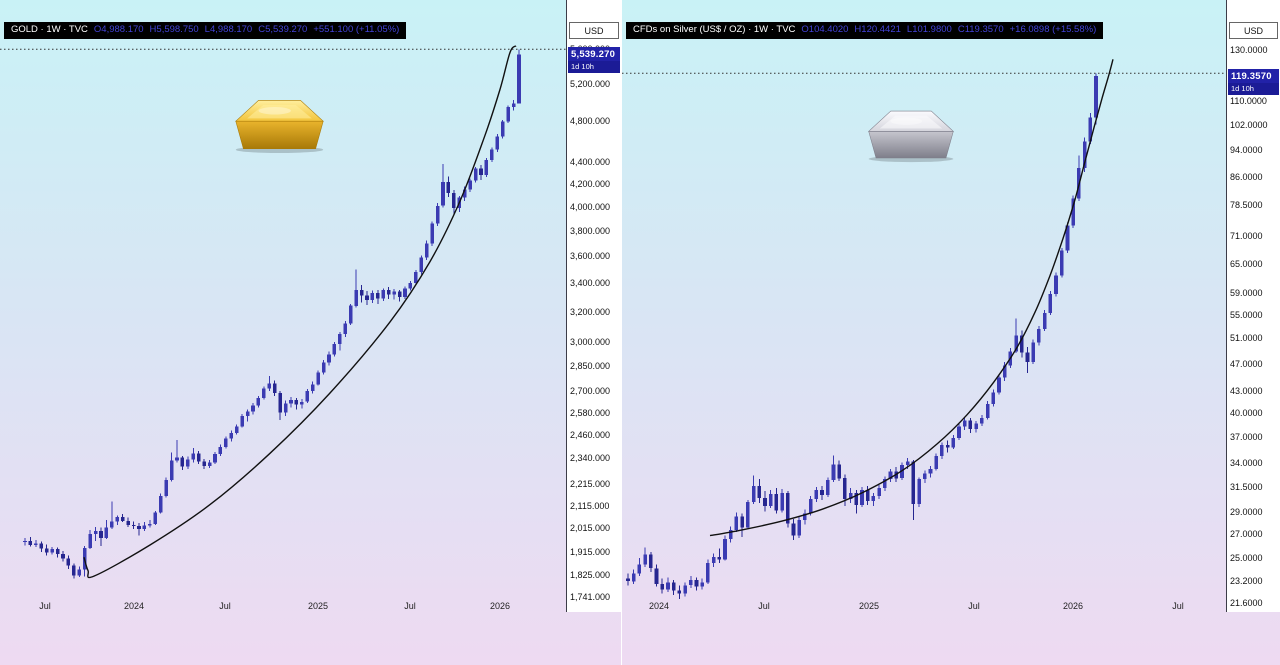 The image size is (1280, 665). What do you see at coordinates (283, 29) in the screenshot?
I see `close-value: C5,539.270` at bounding box center [283, 29].